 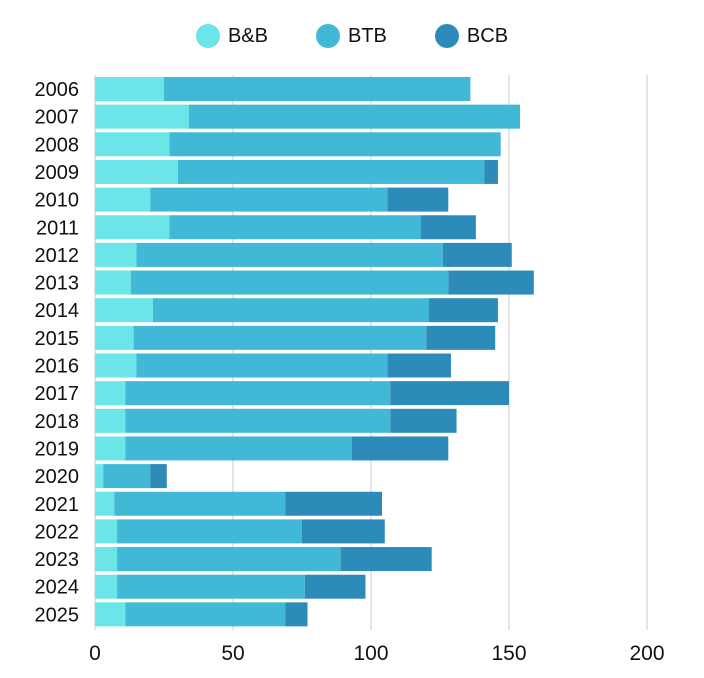 What do you see at coordinates (57, 118) in the screenshot?
I see `y-tick-label: 2007` at bounding box center [57, 118].